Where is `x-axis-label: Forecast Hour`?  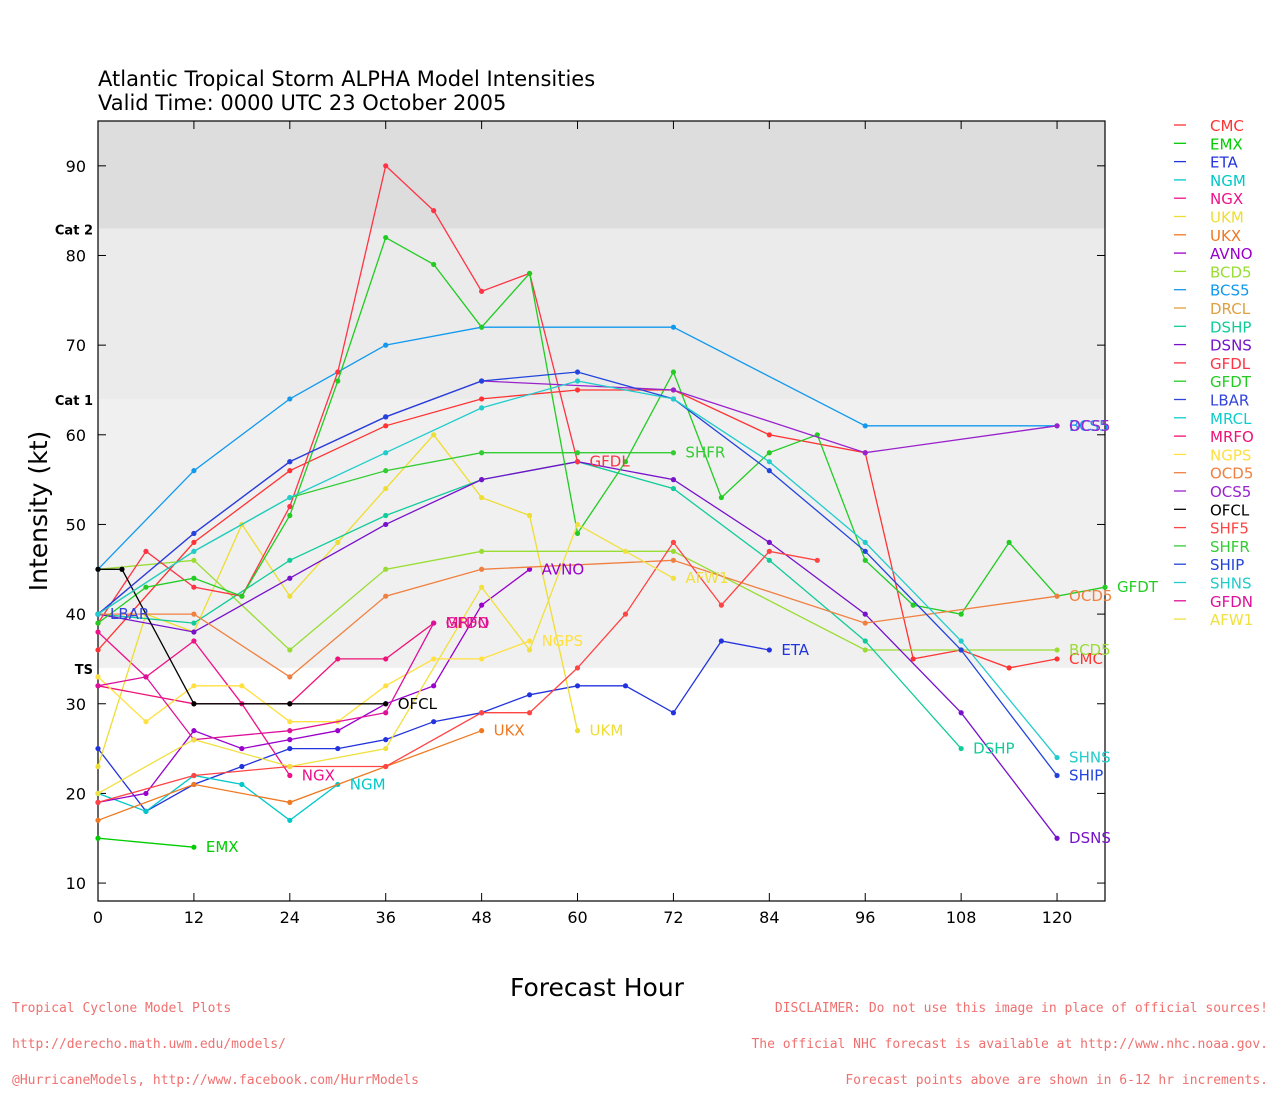
x-axis-label: Forecast Hour is located at coordinates (597, 987).